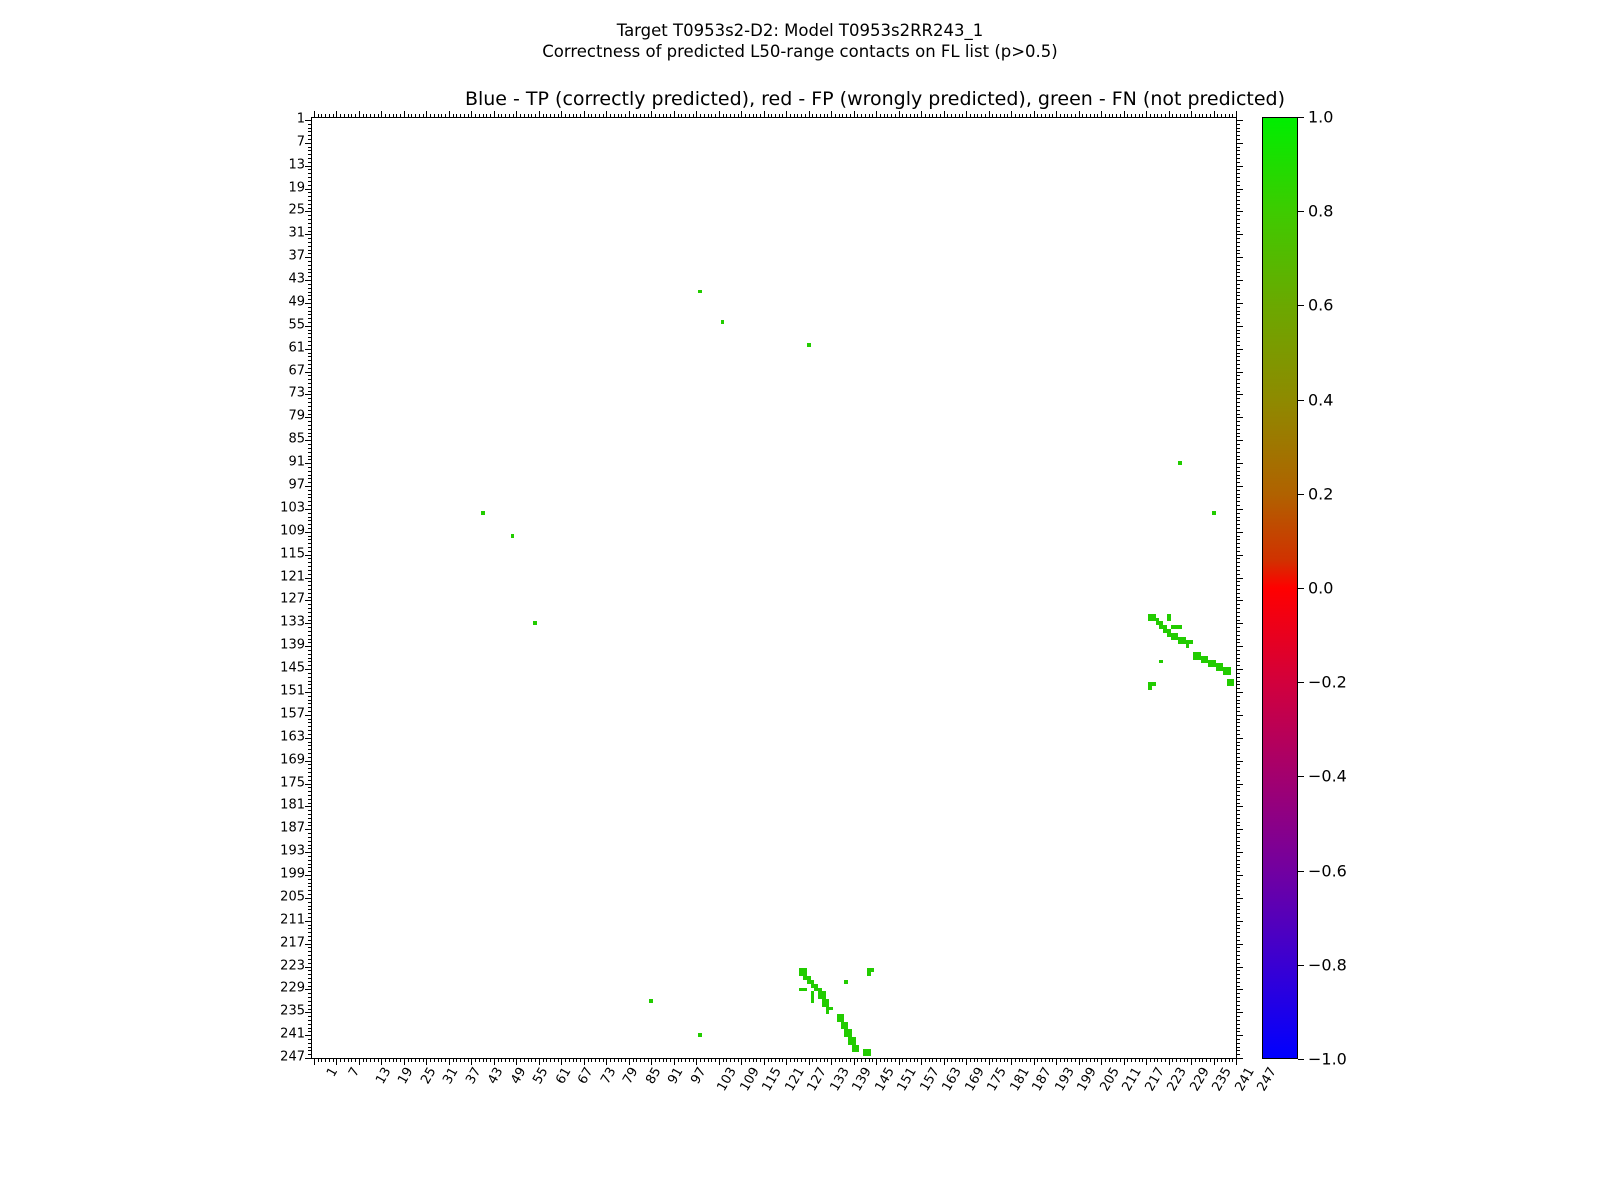 The width and height of the screenshot is (1600, 1200). Describe the element at coordinates (292, 508) in the screenshot. I see `y-axis-tick-label: 103` at that location.